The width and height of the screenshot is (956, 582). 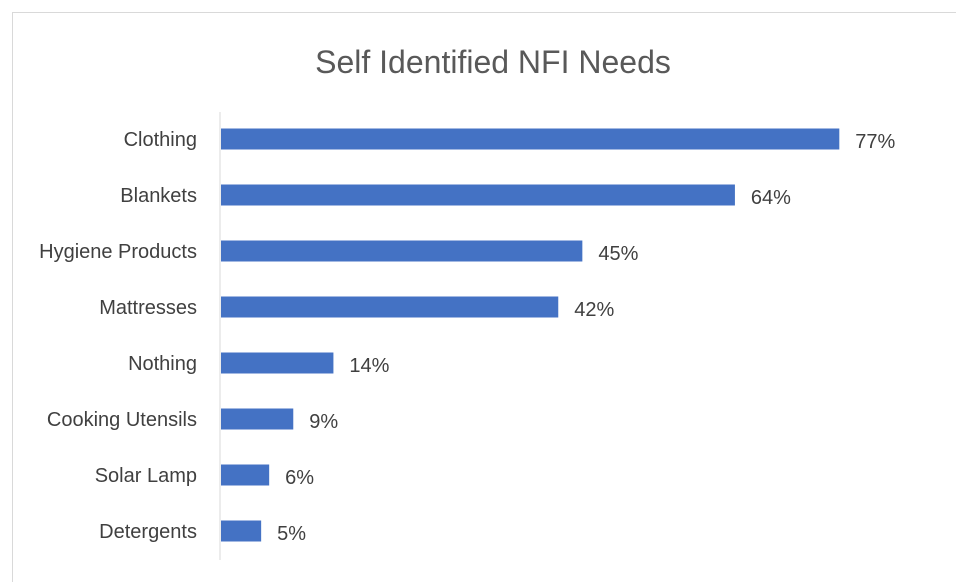 I want to click on data-label: 9%, so click(x=323, y=422).